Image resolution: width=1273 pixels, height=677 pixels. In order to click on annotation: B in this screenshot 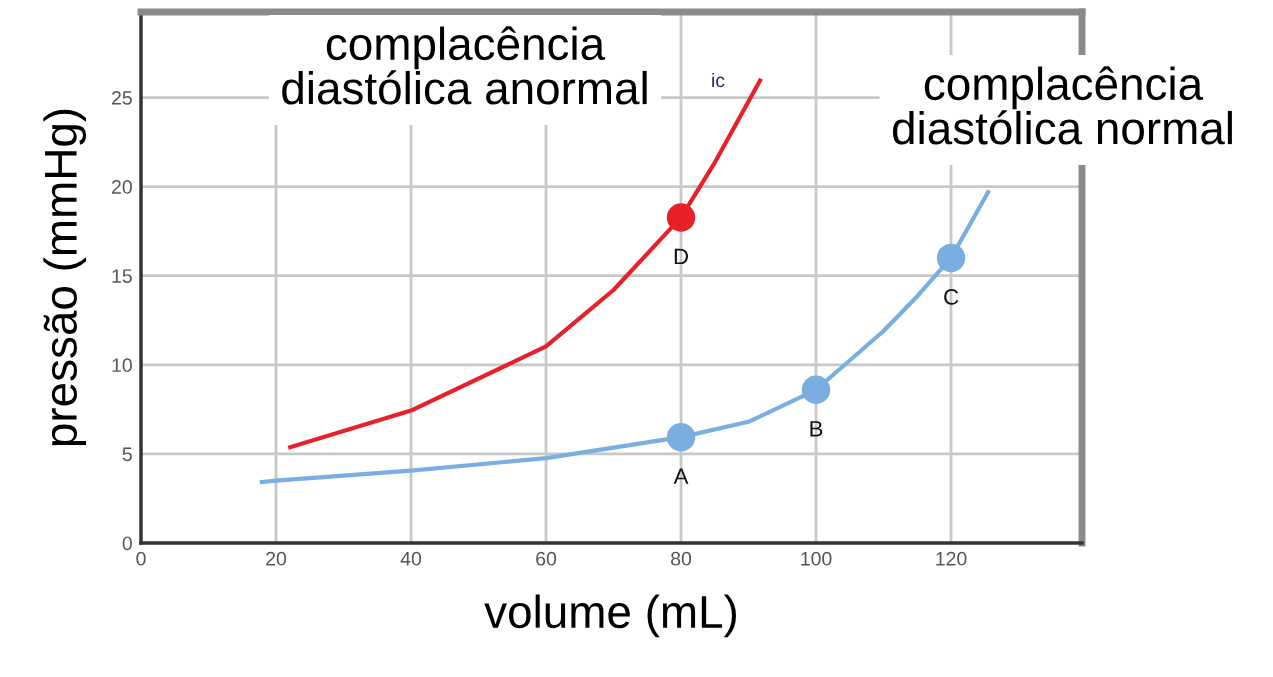, I will do `click(816, 429)`.